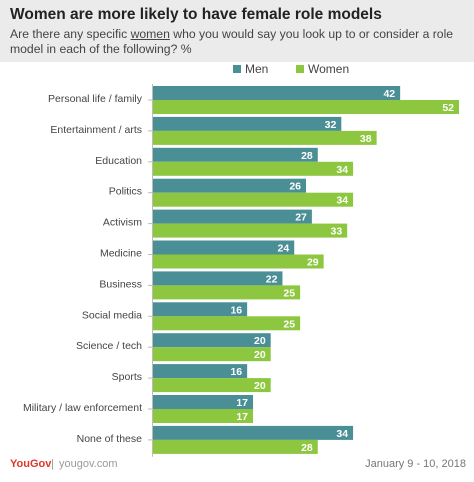 Image resolution: width=474 pixels, height=482 pixels. What do you see at coordinates (82, 408) in the screenshot?
I see `category-label-military-law-enforcement: Military / law enforcement` at bounding box center [82, 408].